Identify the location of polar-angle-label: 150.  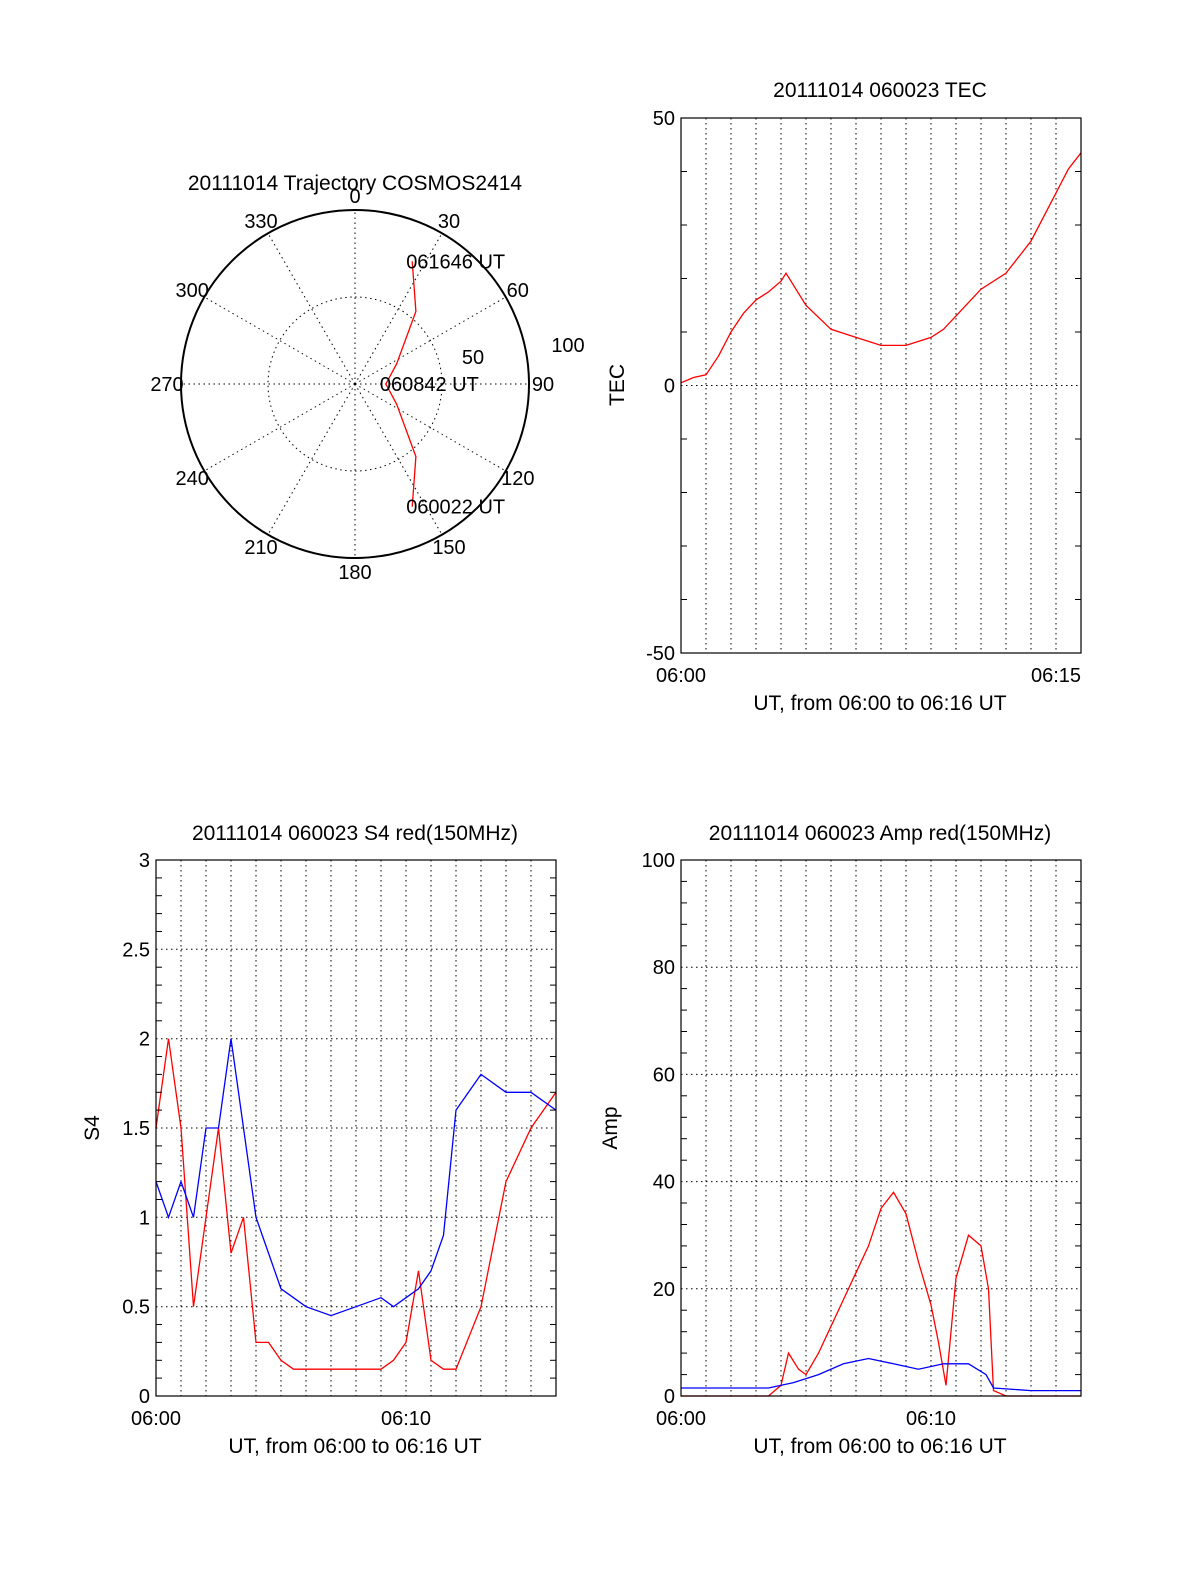
(448, 548).